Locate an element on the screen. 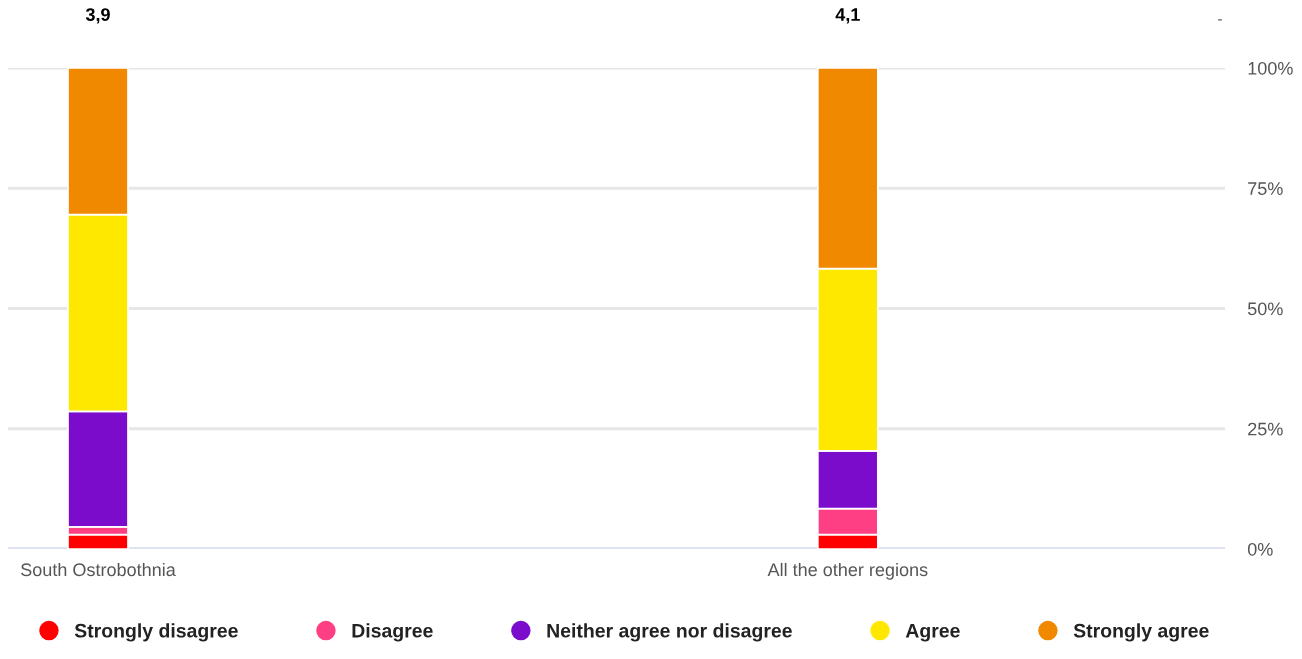 The width and height of the screenshot is (1302, 659). x-tick-label: South Ostrobothnia is located at coordinates (98, 569).